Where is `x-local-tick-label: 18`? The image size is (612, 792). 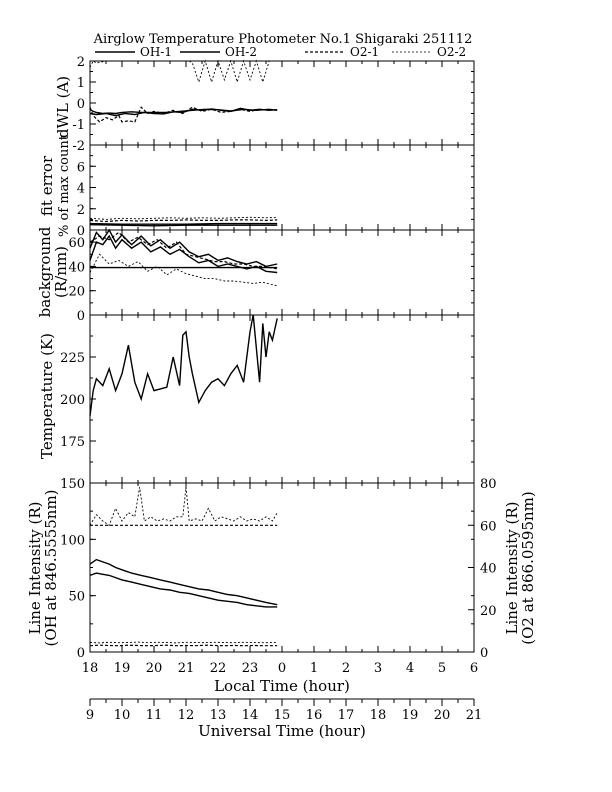 x-local-tick-label: 18 is located at coordinates (90, 668).